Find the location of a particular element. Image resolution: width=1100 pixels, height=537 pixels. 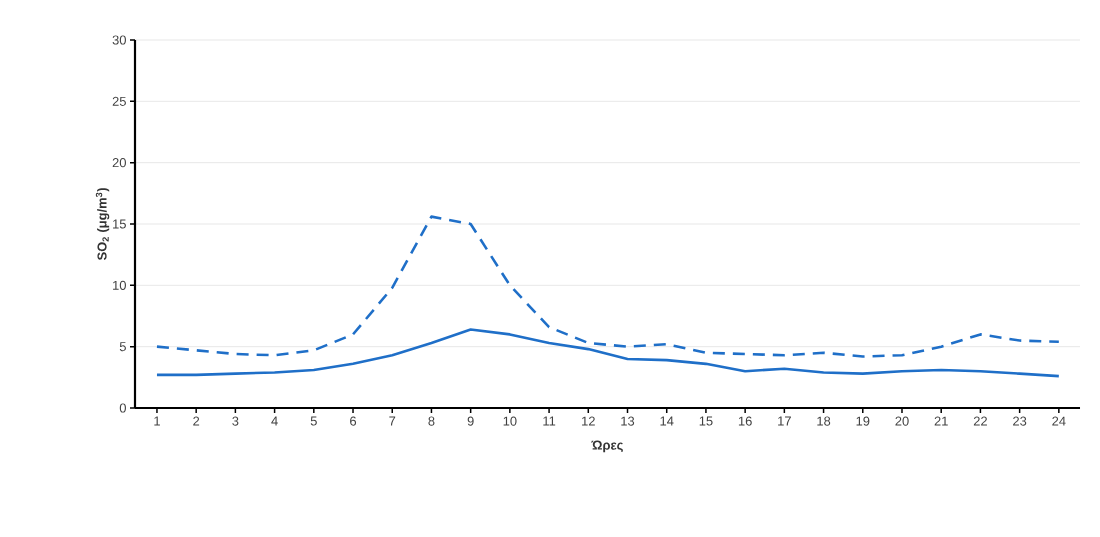

y-tick-label: 25 is located at coordinates (119, 101).